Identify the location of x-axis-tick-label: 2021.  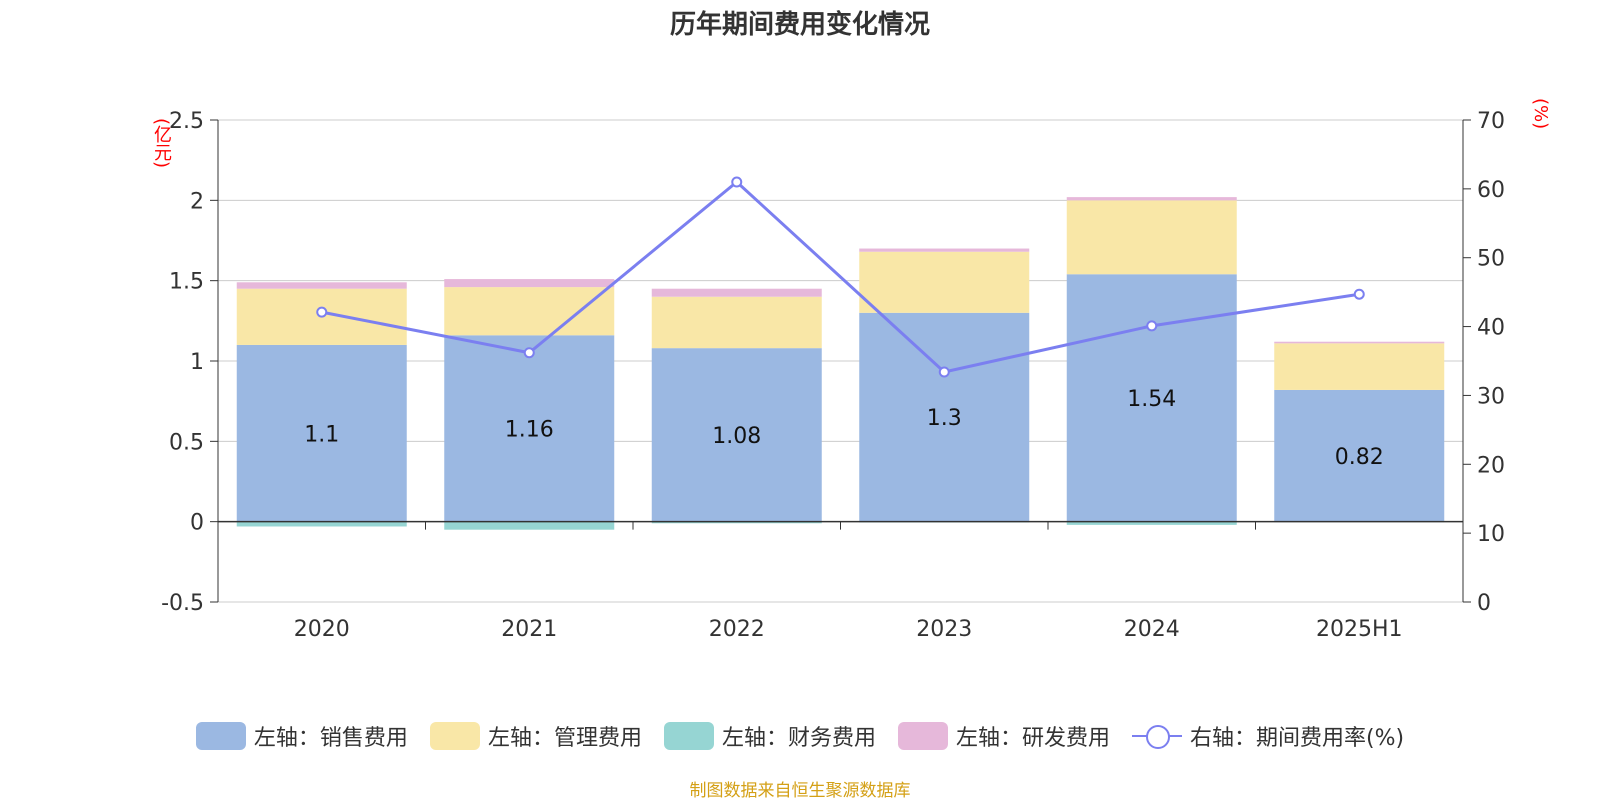
(529, 629).